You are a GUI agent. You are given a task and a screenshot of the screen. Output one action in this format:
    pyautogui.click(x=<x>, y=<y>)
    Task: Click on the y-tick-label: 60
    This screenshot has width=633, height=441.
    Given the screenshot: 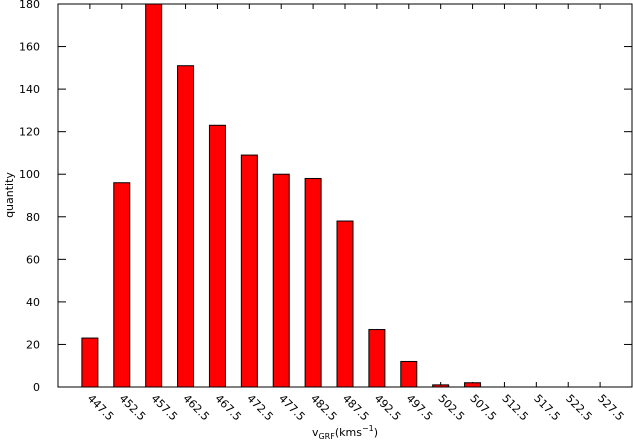 What is the action you would take?
    pyautogui.click(x=33, y=259)
    